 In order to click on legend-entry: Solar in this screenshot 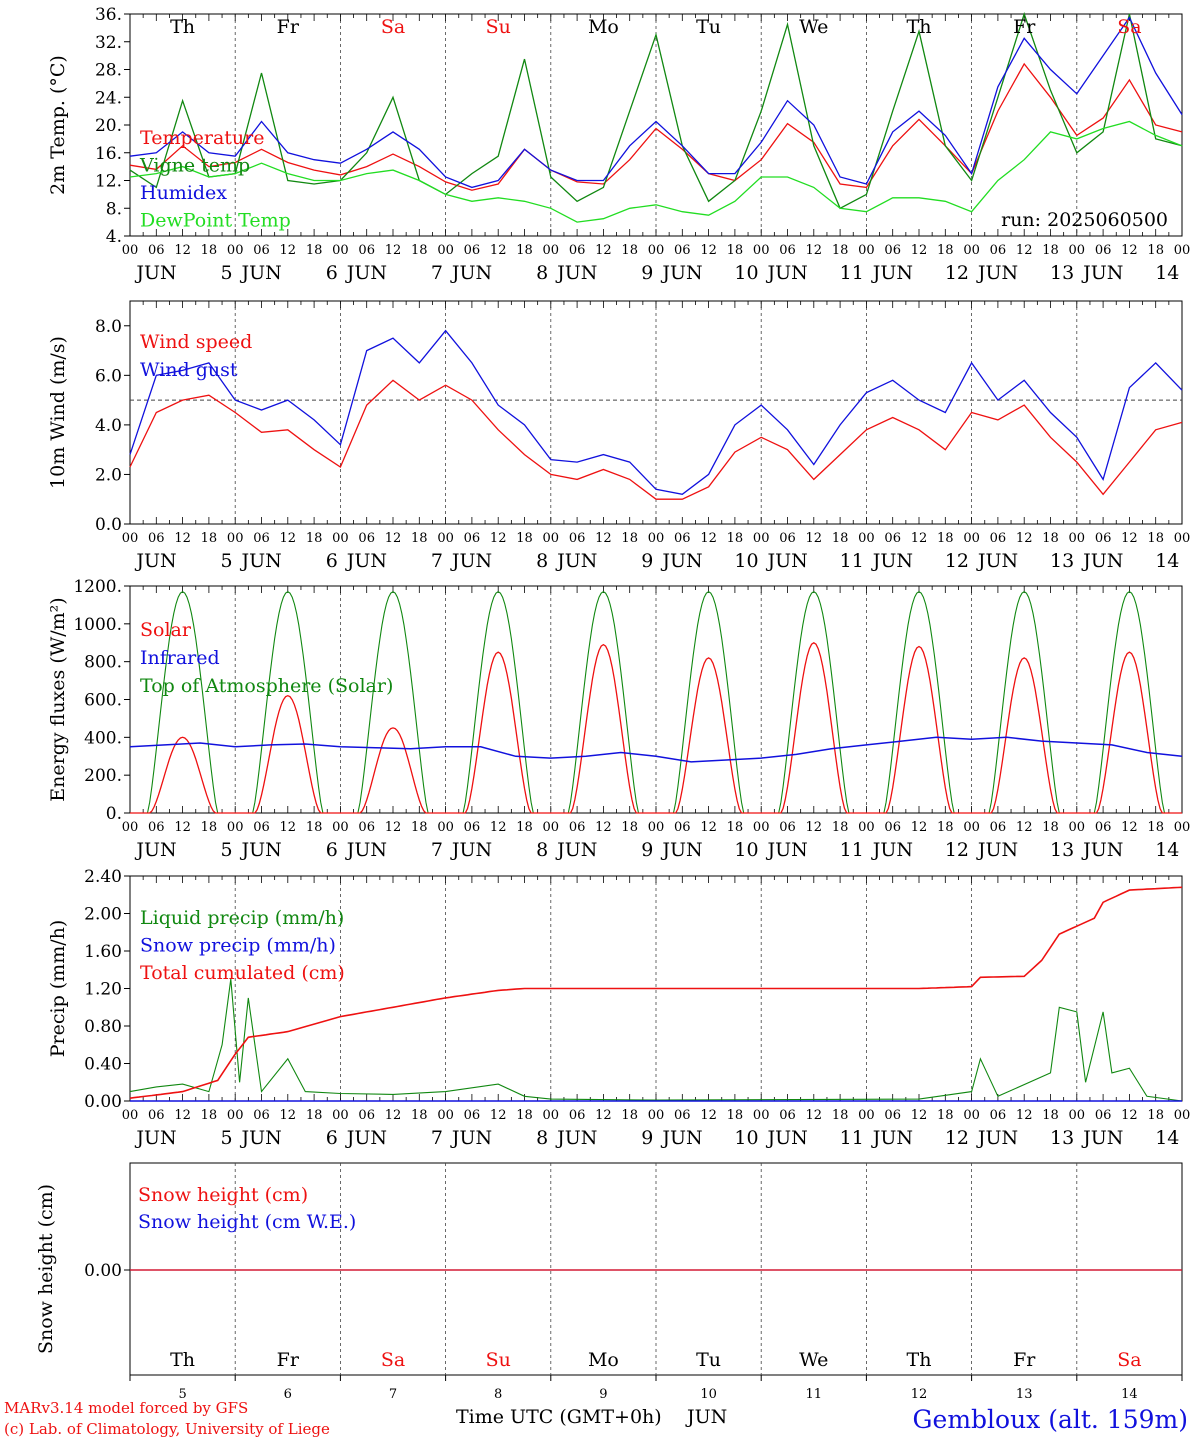, I will do `click(166, 630)`.